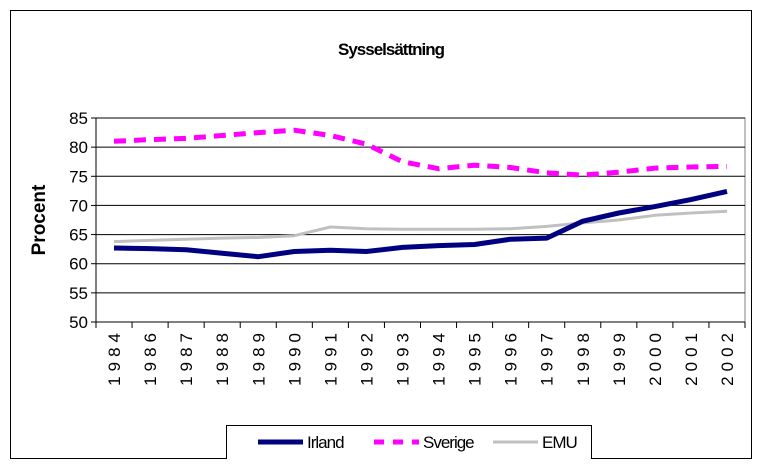 The width and height of the screenshot is (762, 464). I want to click on y-tick-label: 65, so click(78, 235).